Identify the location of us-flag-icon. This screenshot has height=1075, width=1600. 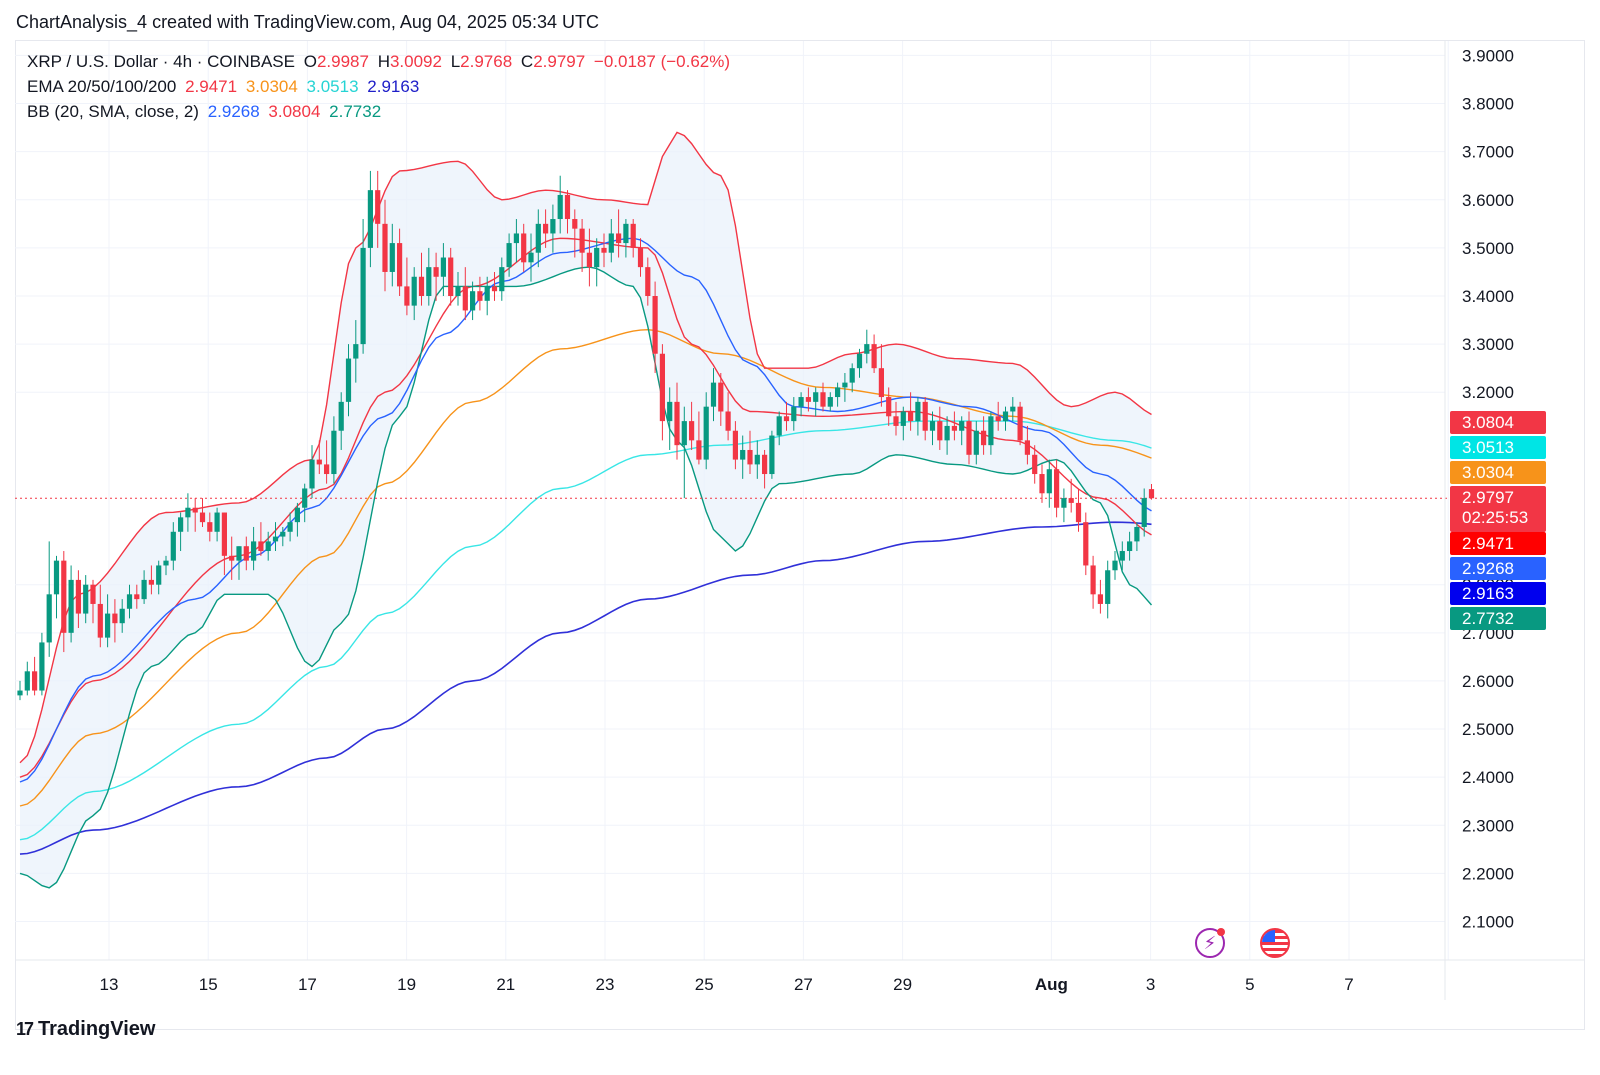
(1275, 943).